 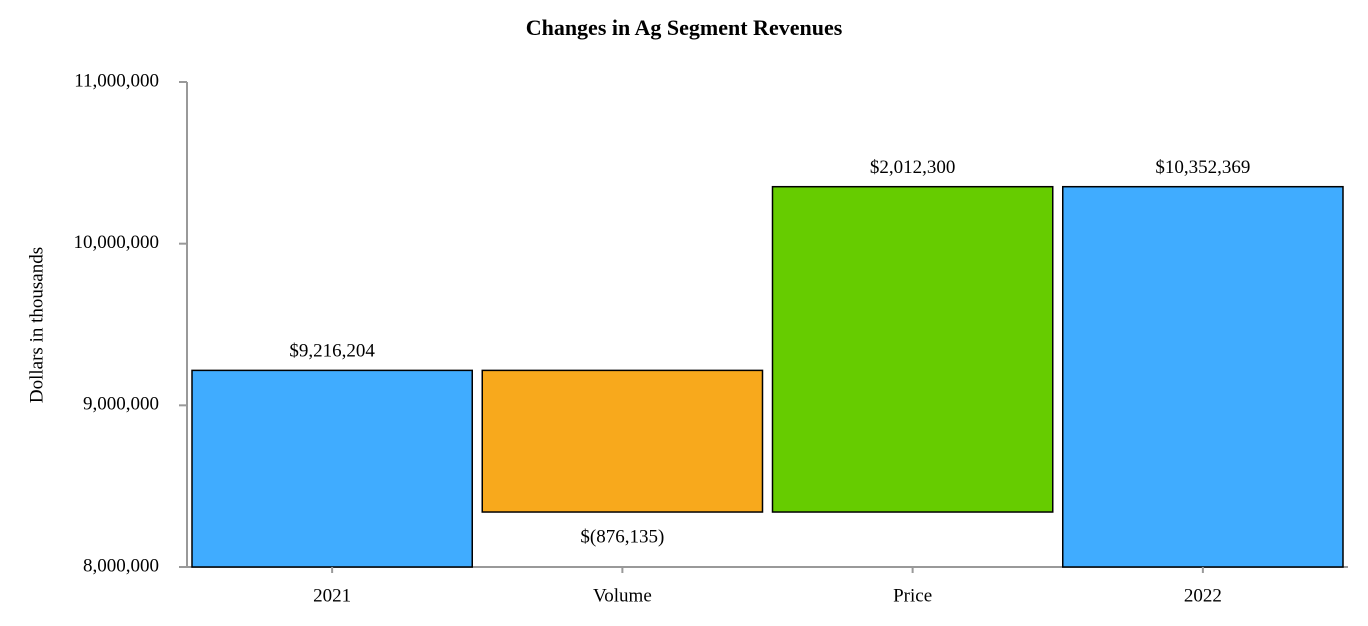 I want to click on x-tick-label: 2022, so click(x=1203, y=595).